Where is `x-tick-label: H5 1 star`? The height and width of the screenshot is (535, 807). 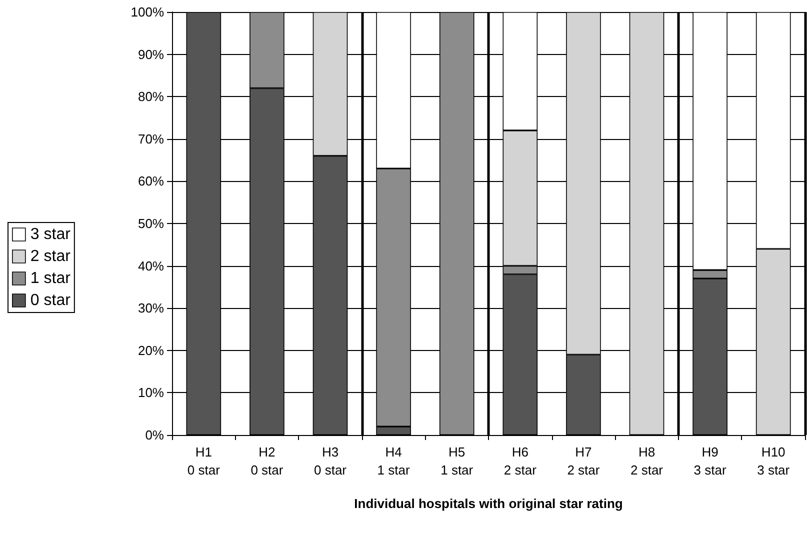 x-tick-label: H5 1 star is located at coordinates (457, 461).